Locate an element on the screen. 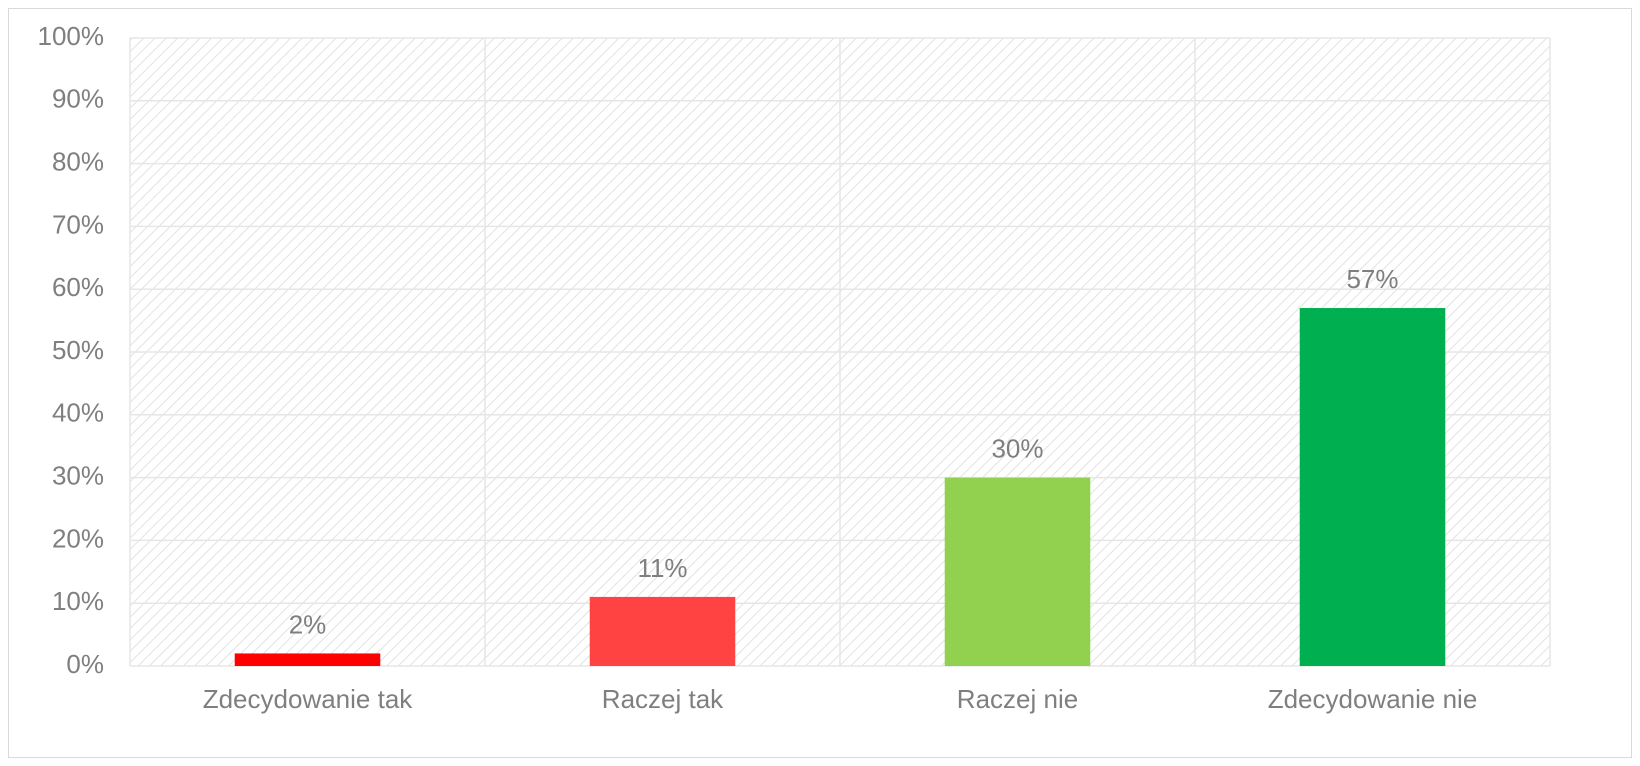  y-tick-label: 0% is located at coordinates (85, 664).